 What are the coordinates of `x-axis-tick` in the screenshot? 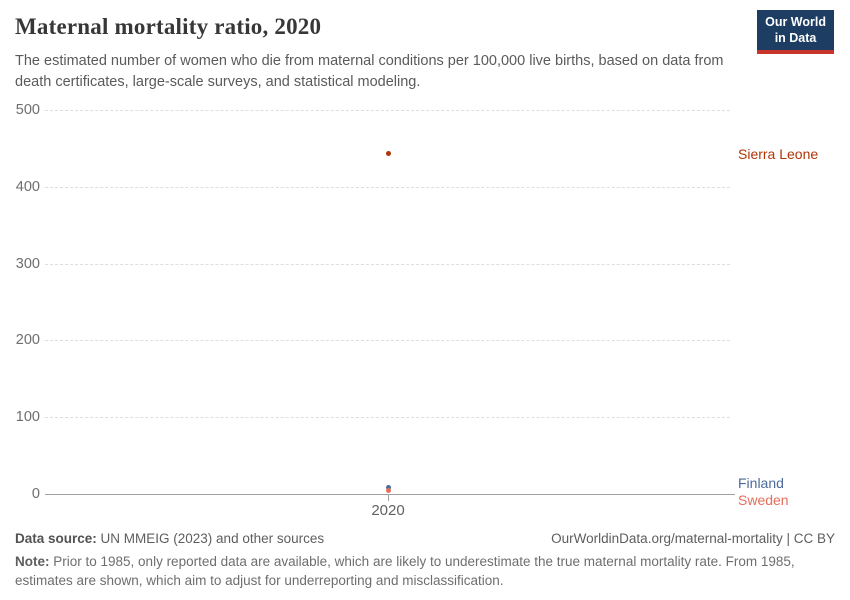 It's located at (388, 497).